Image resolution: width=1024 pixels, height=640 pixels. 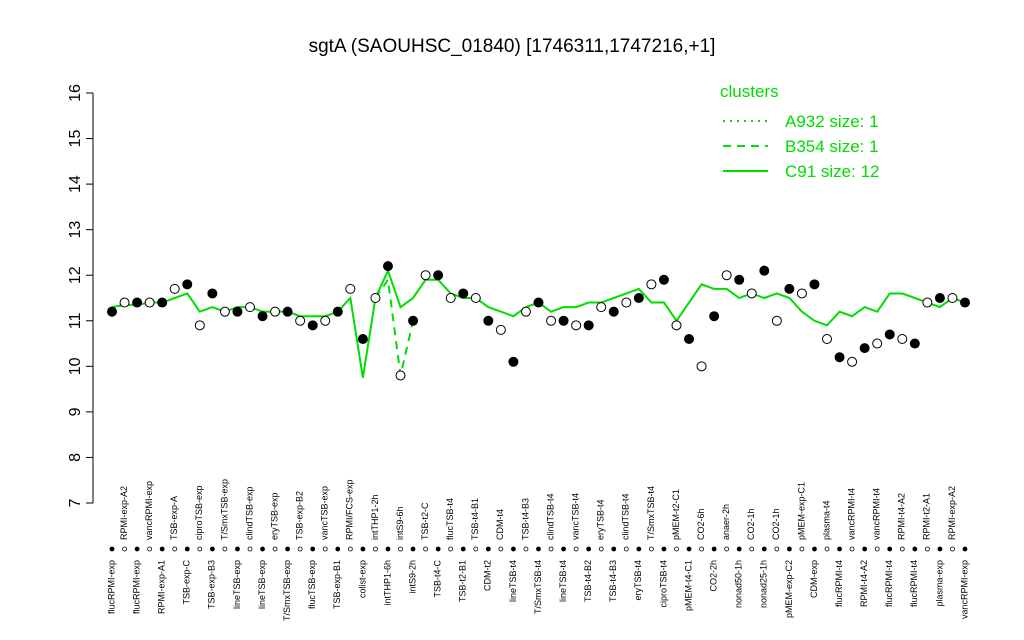 What do you see at coordinates (75, 411) in the screenshot?
I see `y-tick-label: 9` at bounding box center [75, 411].